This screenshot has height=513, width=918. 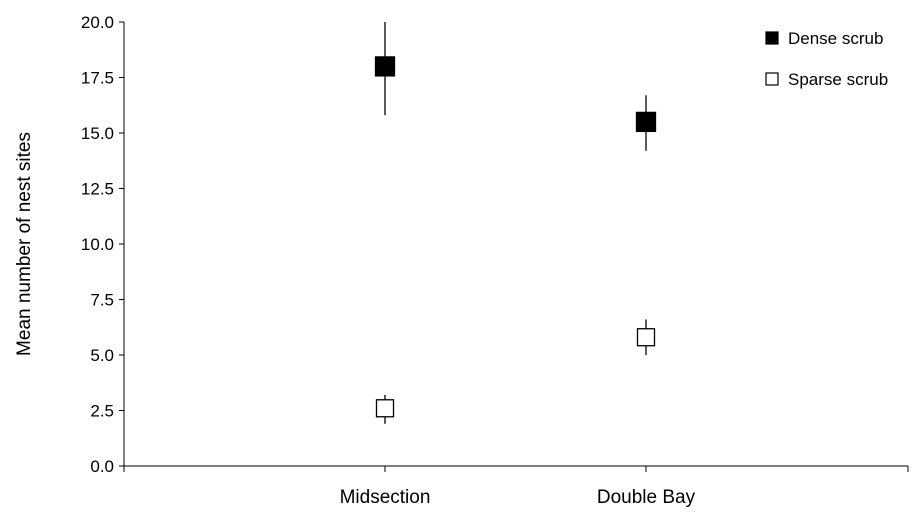 I want to click on y-axis-title: Mean number of nest sites, so click(x=24, y=244).